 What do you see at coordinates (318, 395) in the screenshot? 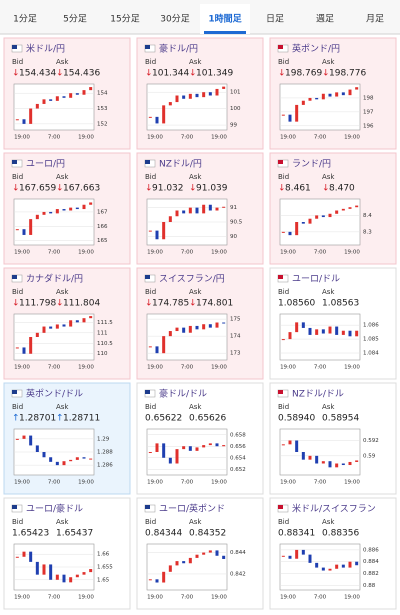
I see `pair-name: NZドル/ドル` at bounding box center [318, 395].